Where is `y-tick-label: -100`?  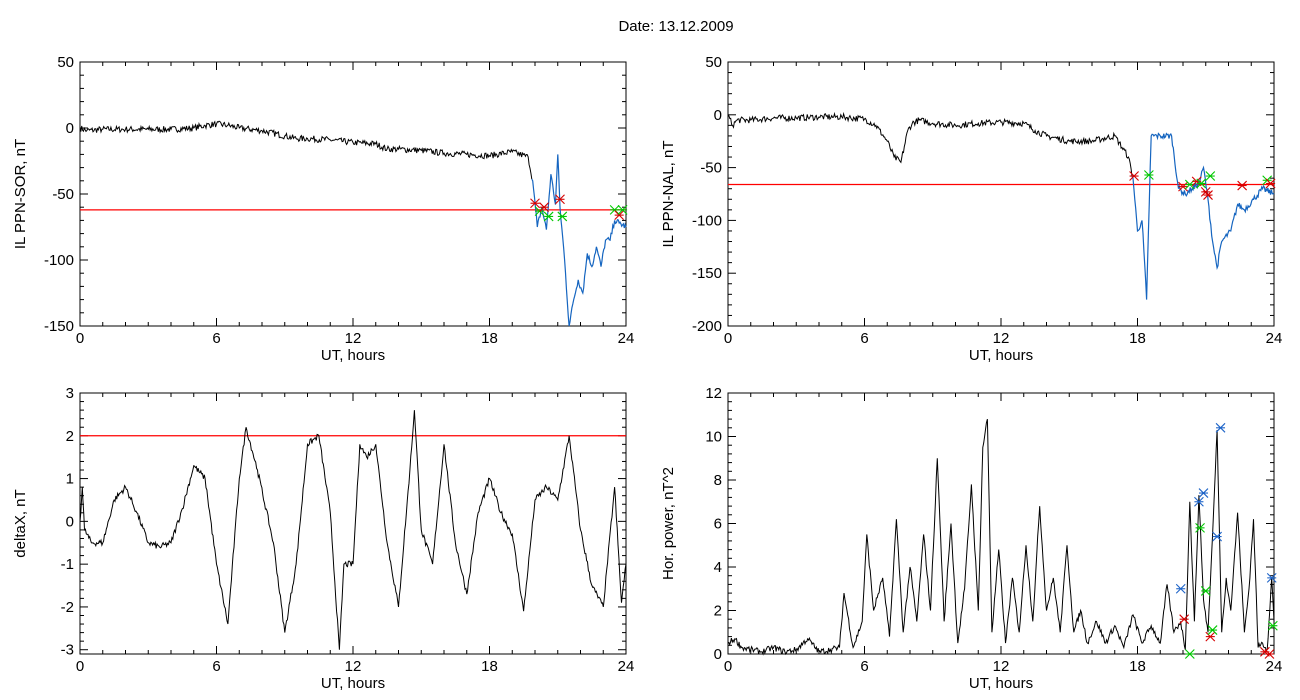 y-tick-label: -100 is located at coordinates (707, 220).